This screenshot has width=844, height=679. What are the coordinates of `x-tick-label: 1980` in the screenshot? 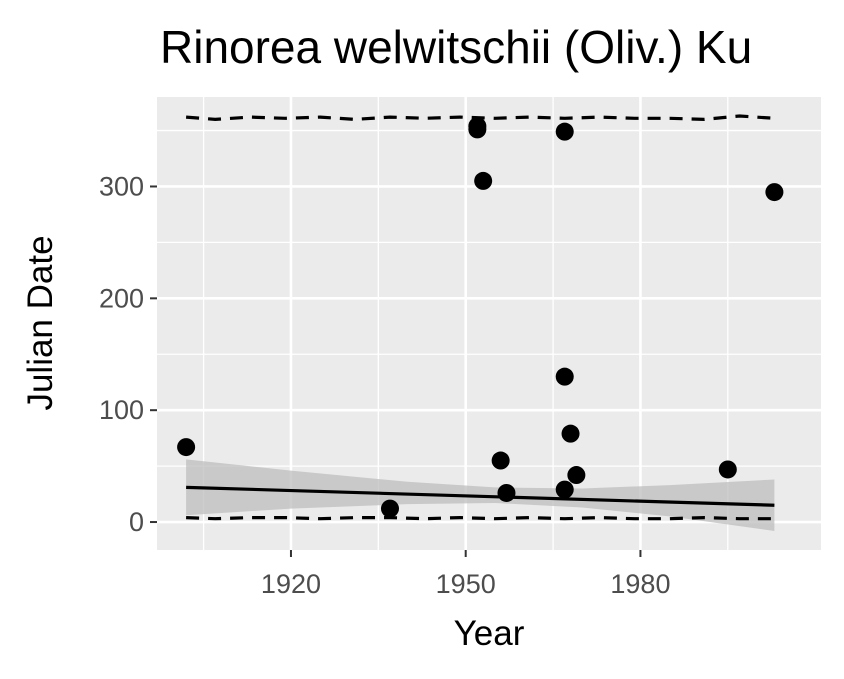 It's located at (640, 584).